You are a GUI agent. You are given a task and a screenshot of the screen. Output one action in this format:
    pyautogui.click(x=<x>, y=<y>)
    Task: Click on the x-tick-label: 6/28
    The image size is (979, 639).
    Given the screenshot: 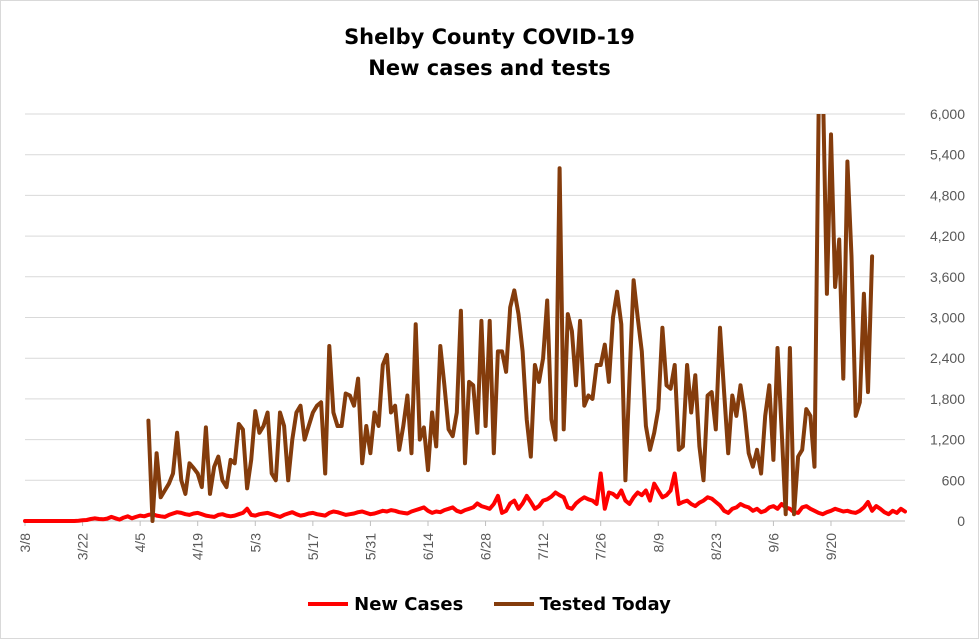 What is the action you would take?
    pyautogui.click(x=486, y=546)
    